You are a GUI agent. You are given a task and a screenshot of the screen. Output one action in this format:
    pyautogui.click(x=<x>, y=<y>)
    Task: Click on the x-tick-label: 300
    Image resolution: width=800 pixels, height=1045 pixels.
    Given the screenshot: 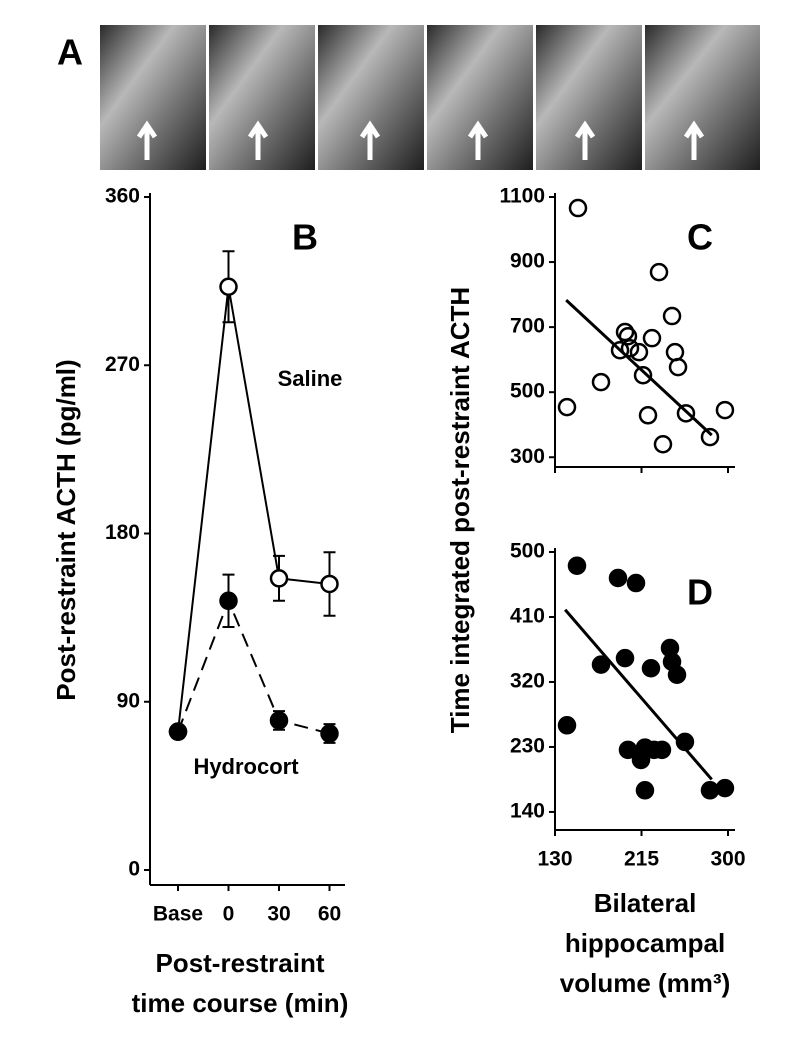 What is the action you would take?
    pyautogui.click(x=727, y=859)
    